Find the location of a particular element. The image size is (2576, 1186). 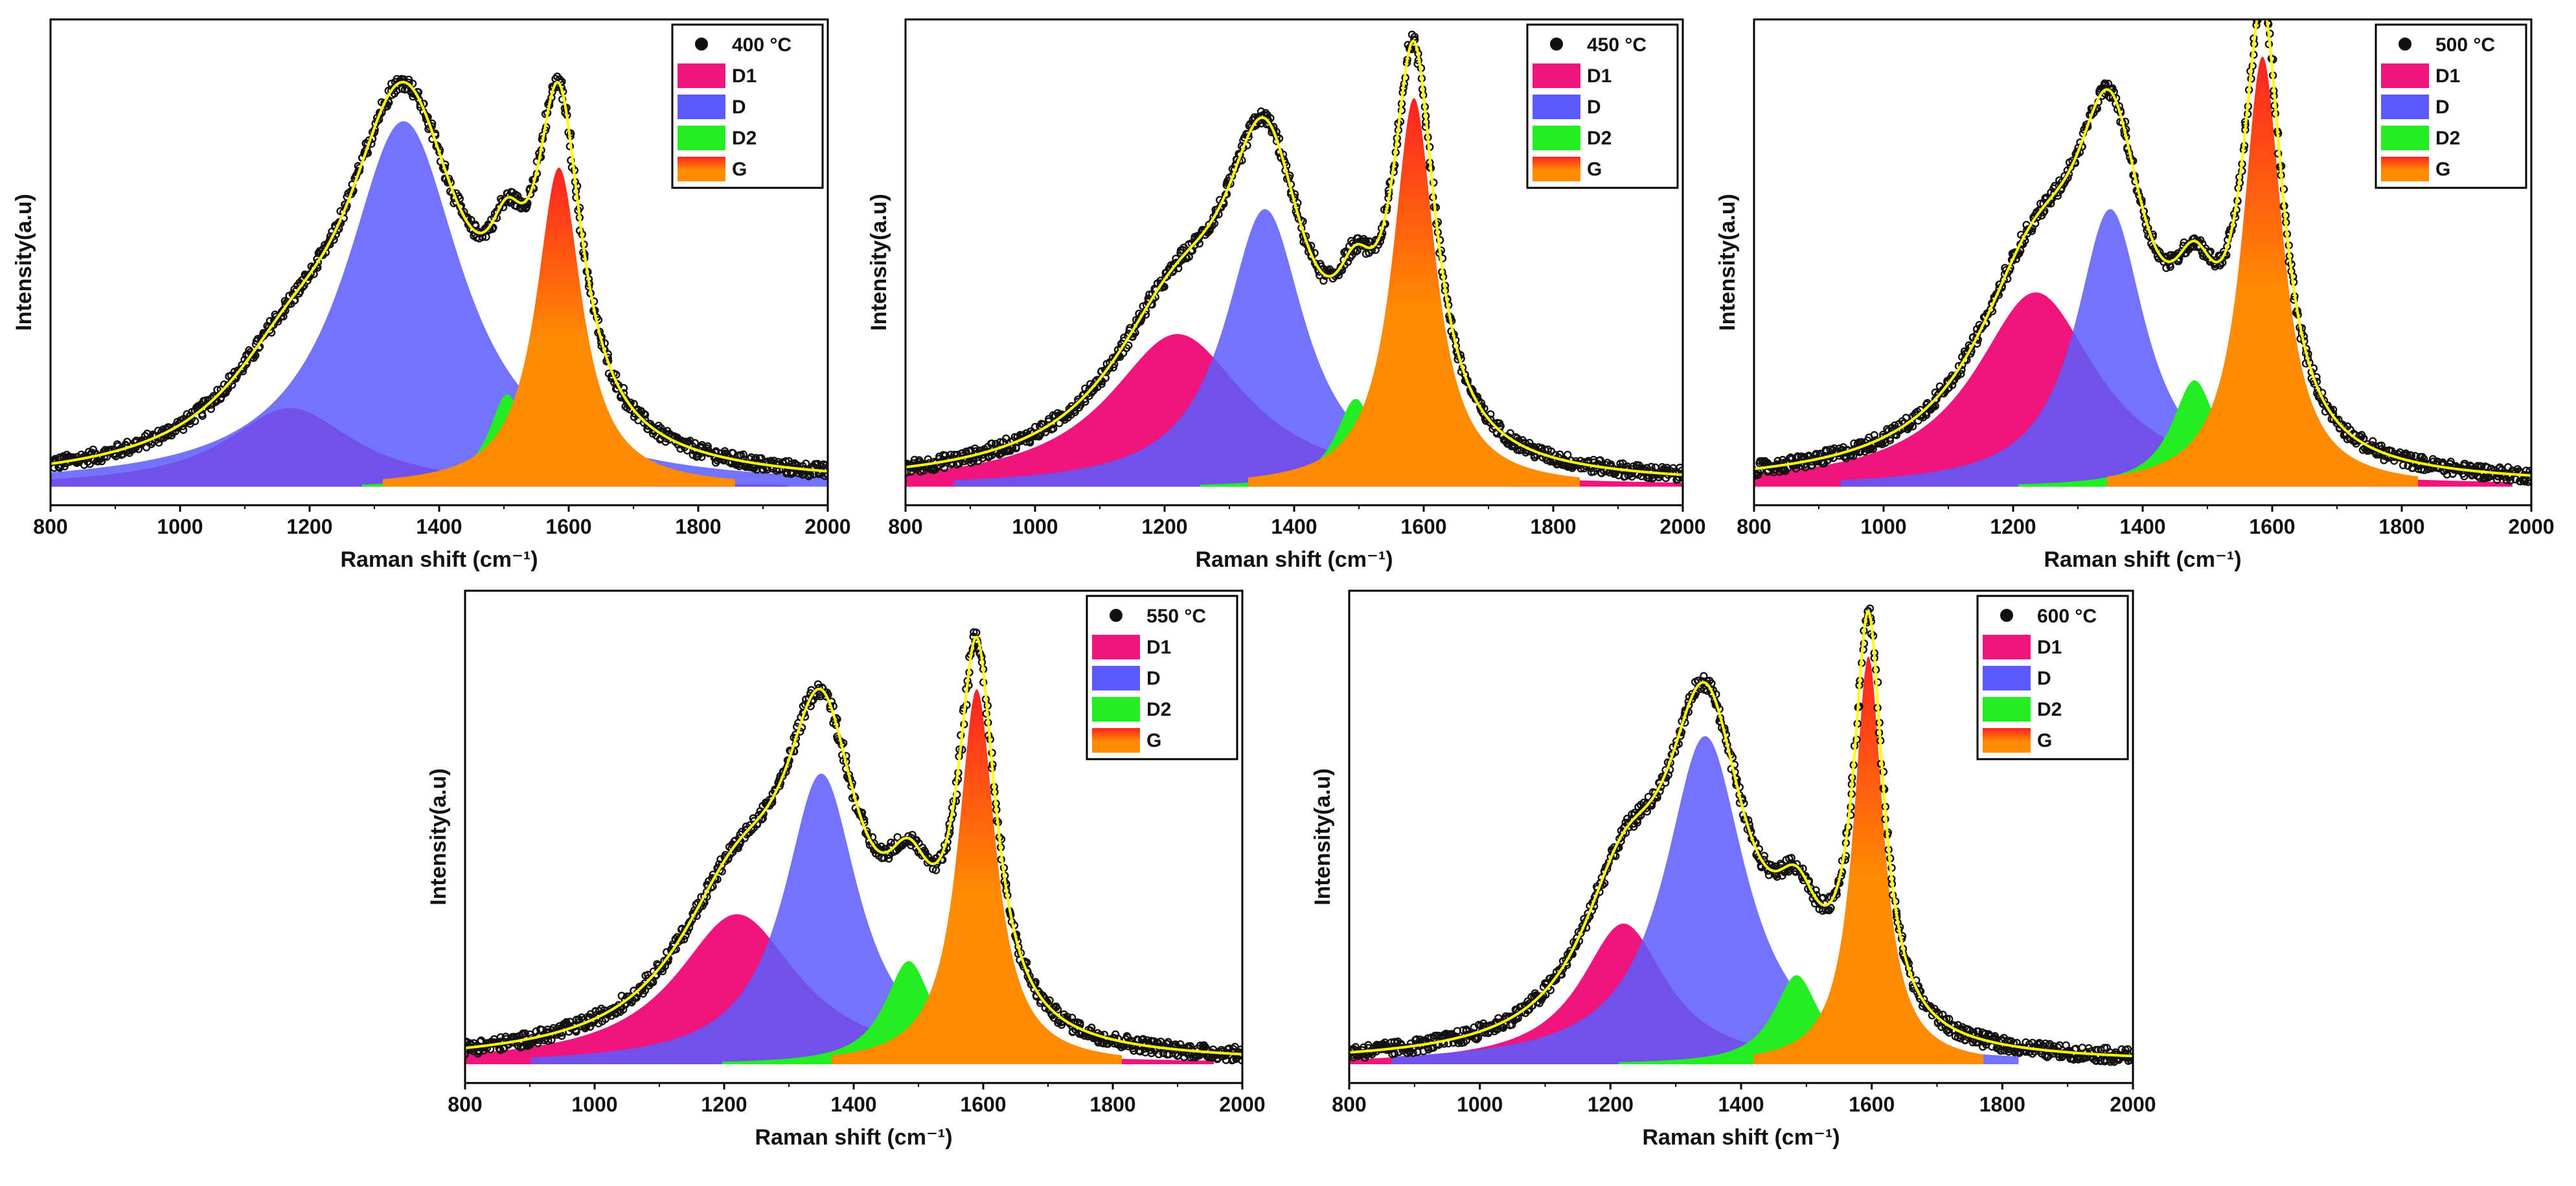

legend-item-0: 450 °C is located at coordinates (1598, 45).